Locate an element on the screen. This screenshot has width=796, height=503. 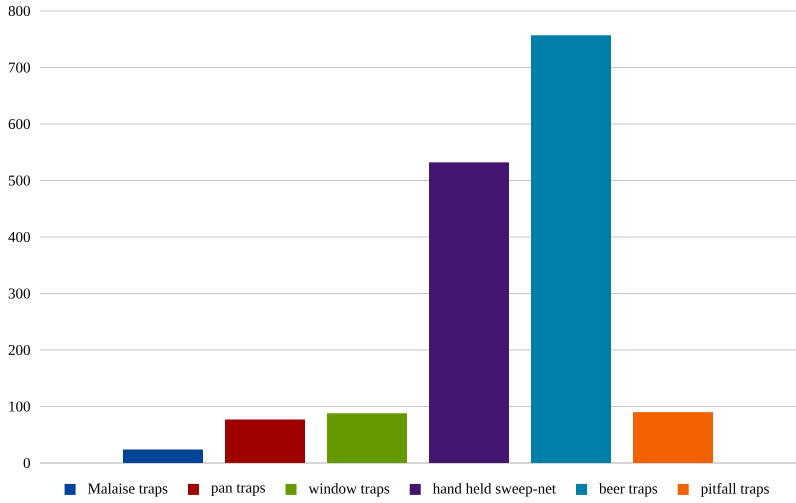
y-tick-label: 500 is located at coordinates (19, 180).